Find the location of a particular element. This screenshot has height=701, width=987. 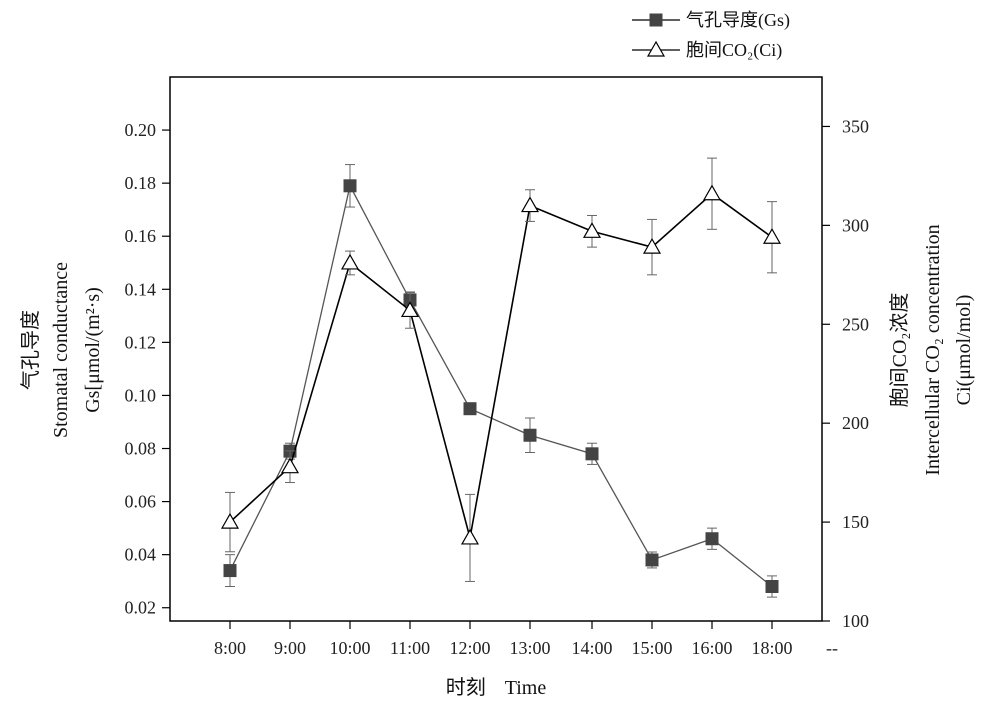

left-tick-label: 0.10 is located at coordinates (141, 395).